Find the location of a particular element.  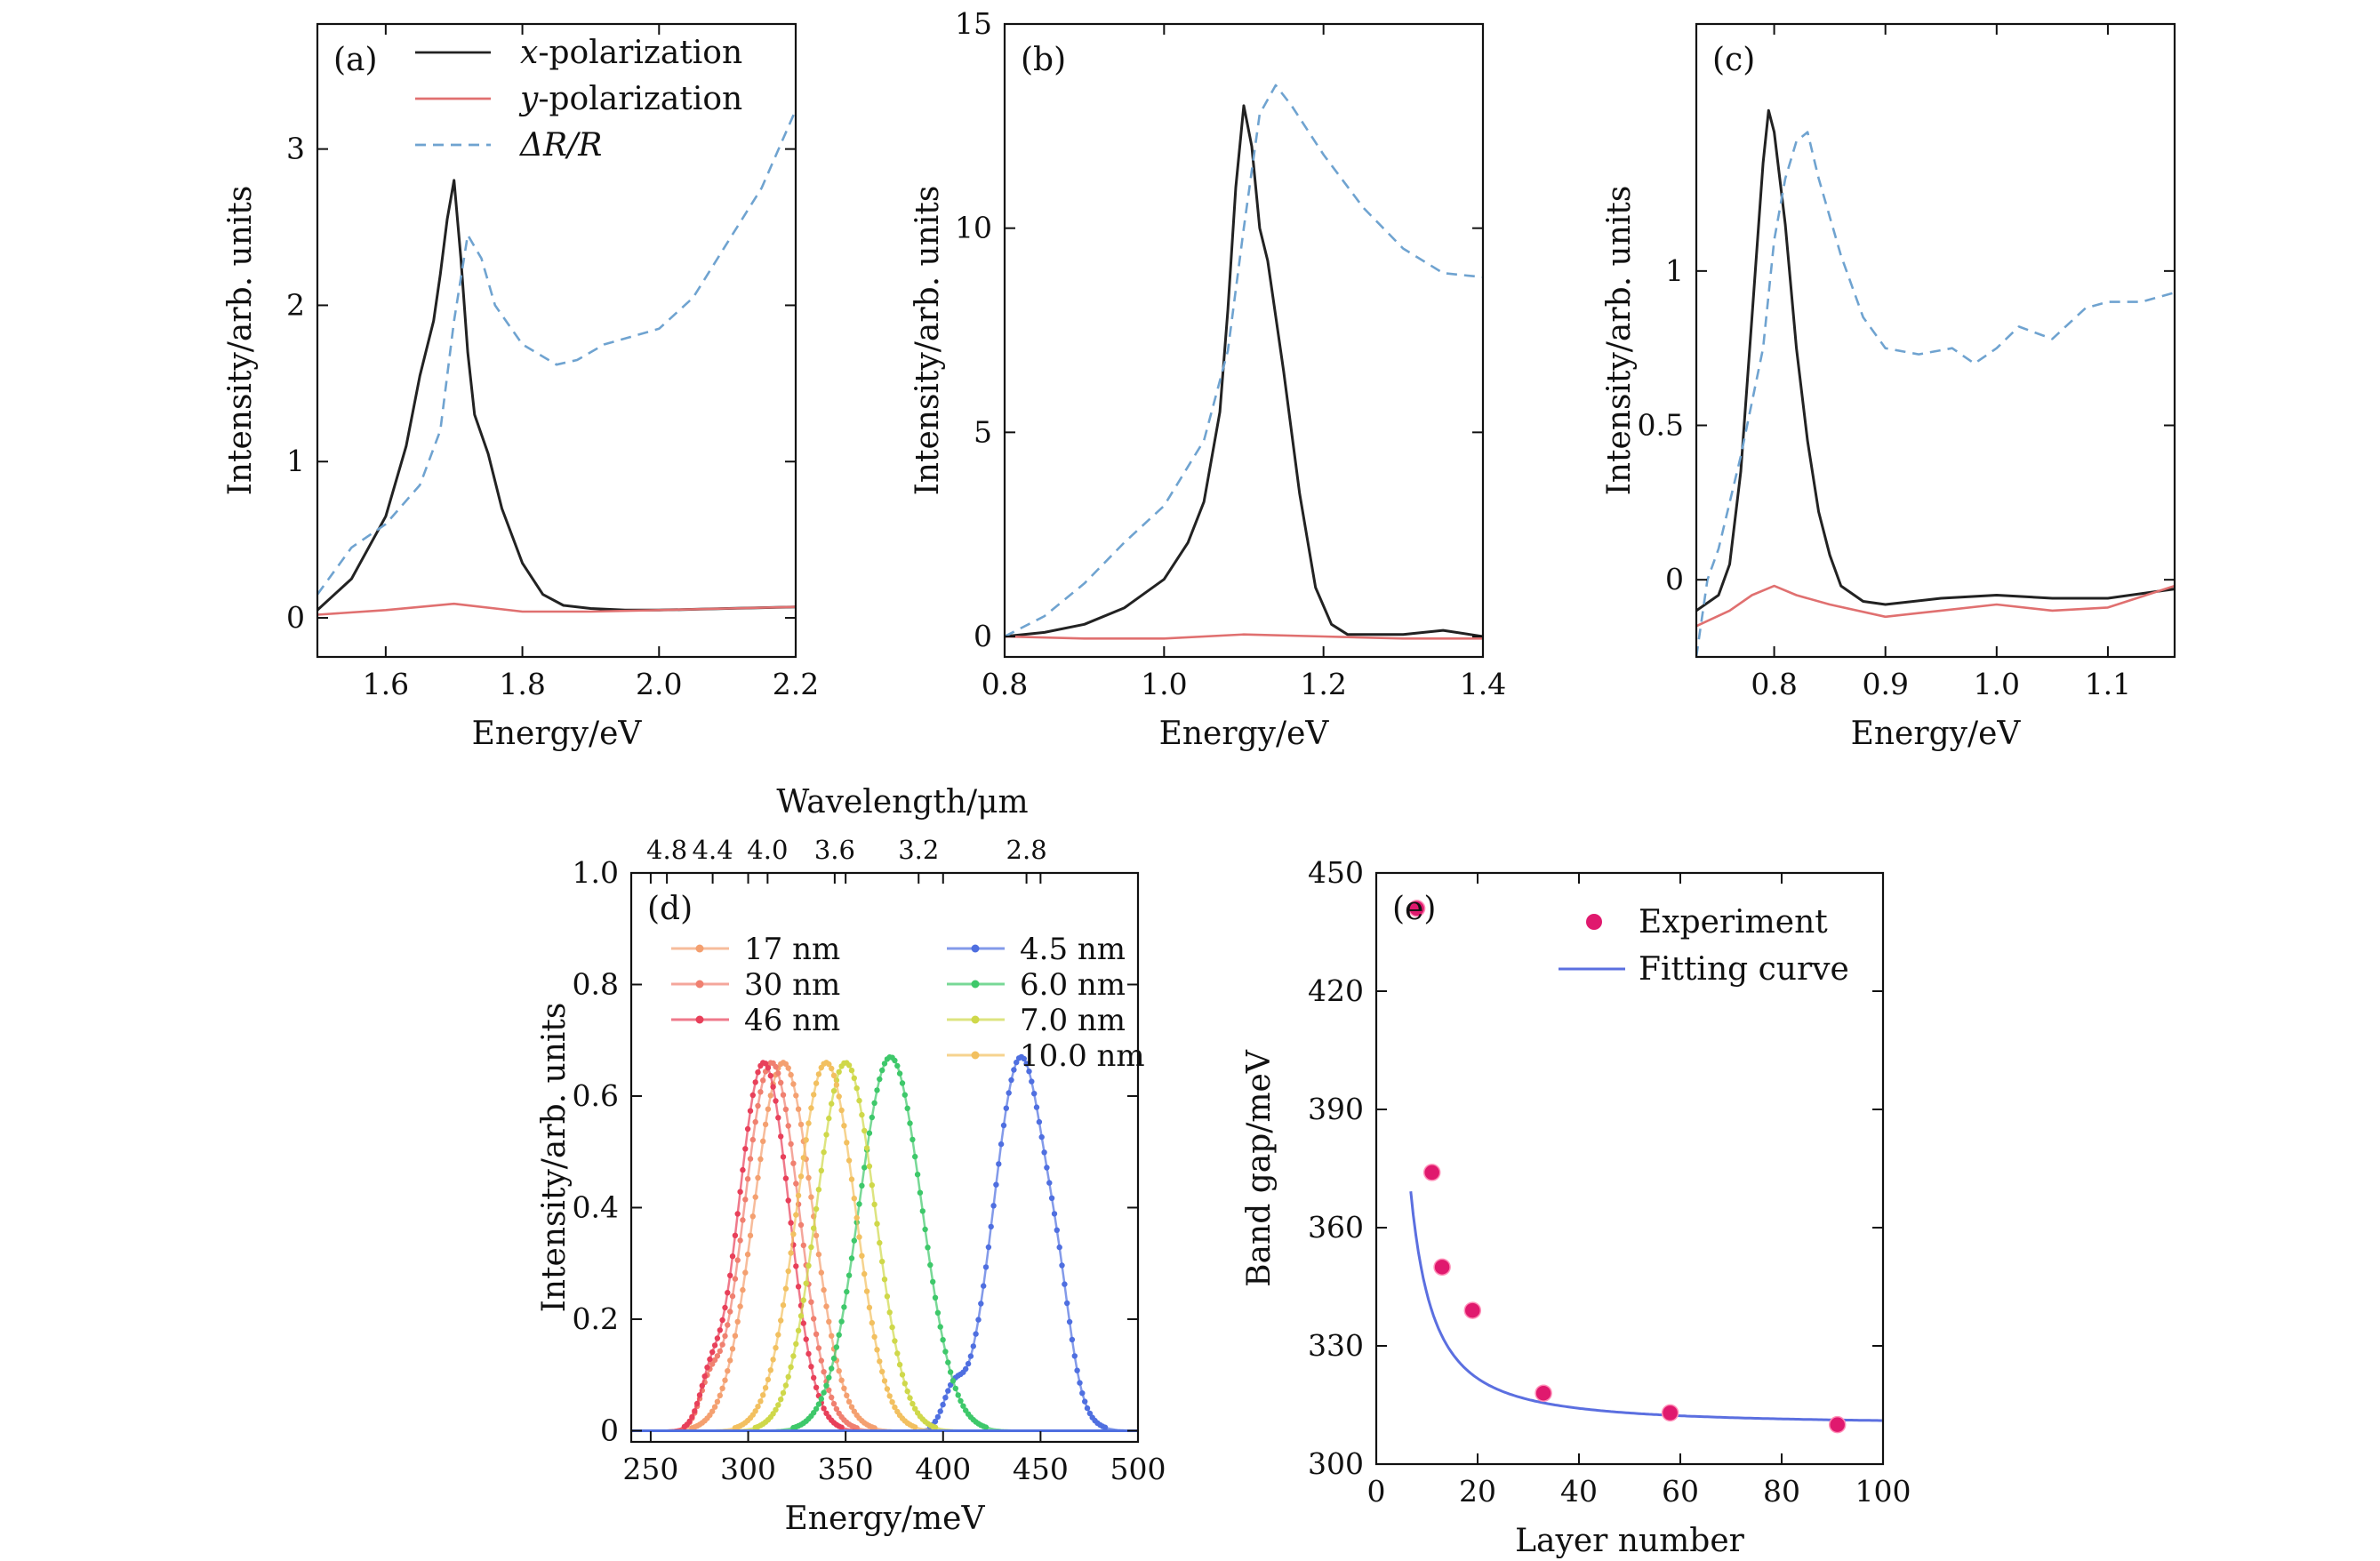

legend-entry-italic: ΔR/R is located at coordinates (560, 146).